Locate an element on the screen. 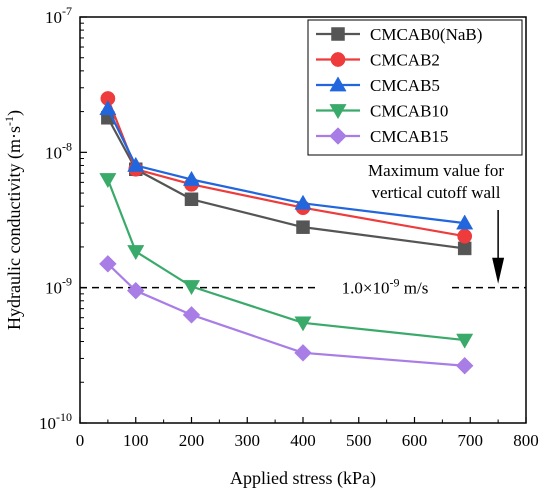 The height and width of the screenshot is (496, 550). y-axis-title-main: Hydraulic conductivity (m·s is located at coordinates (14, 228).